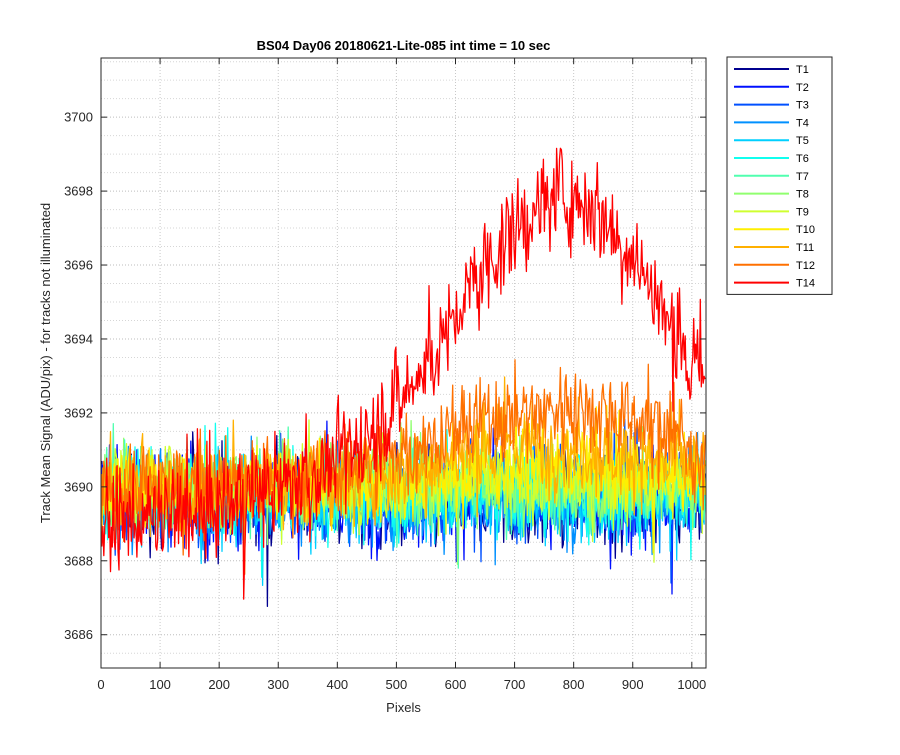 The width and height of the screenshot is (900, 755). What do you see at coordinates (78, 412) in the screenshot?
I see `y-tick-label: 3692` at bounding box center [78, 412].